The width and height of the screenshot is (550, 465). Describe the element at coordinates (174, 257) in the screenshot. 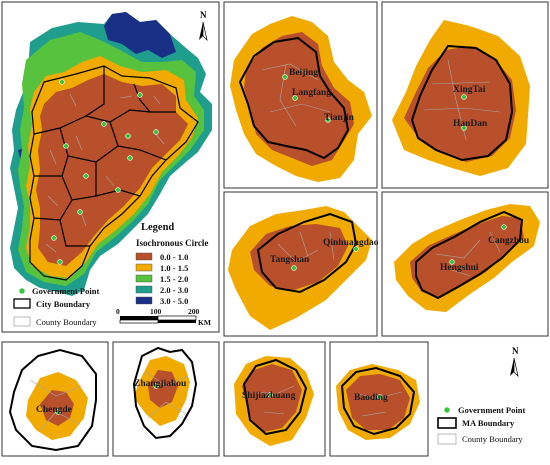

I see `legend-class-label: 0.0 - 1.0` at that location.